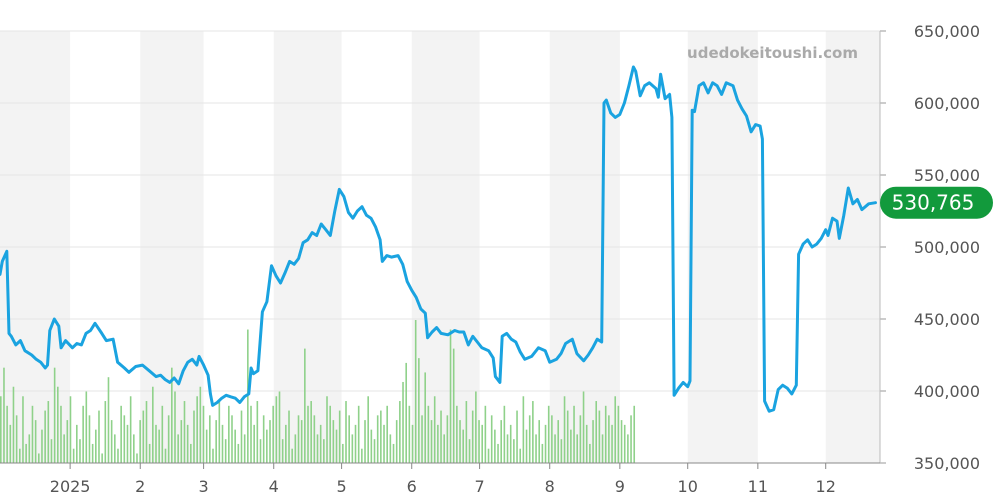  I want to click on x-tick-label: 10, so click(688, 486).